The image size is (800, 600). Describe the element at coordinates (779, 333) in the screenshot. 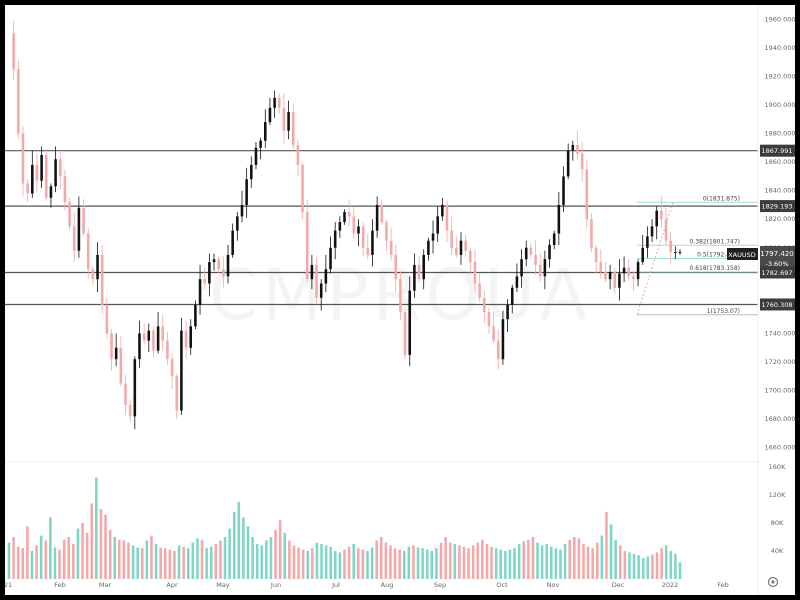

I see `price-tick-label-11: 1740.000` at that location.